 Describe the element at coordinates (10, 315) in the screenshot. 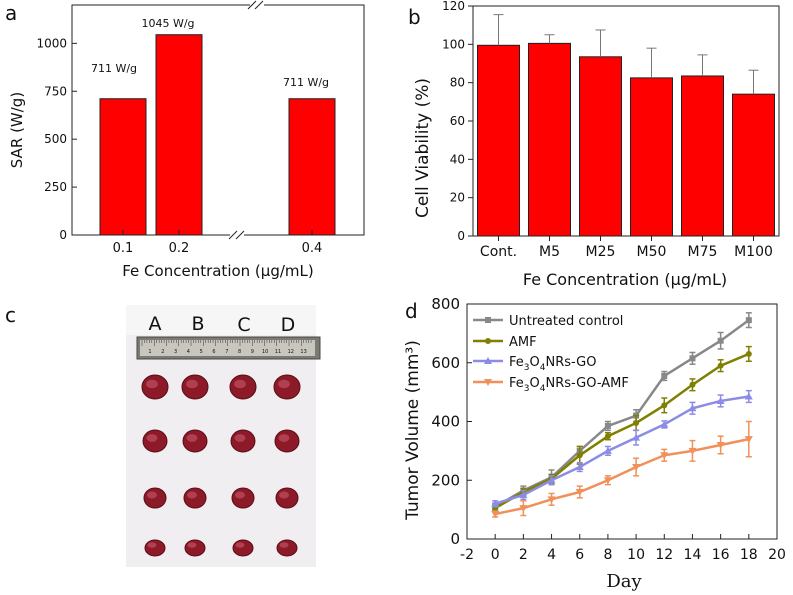

I see `panel-label-c: c` at that location.